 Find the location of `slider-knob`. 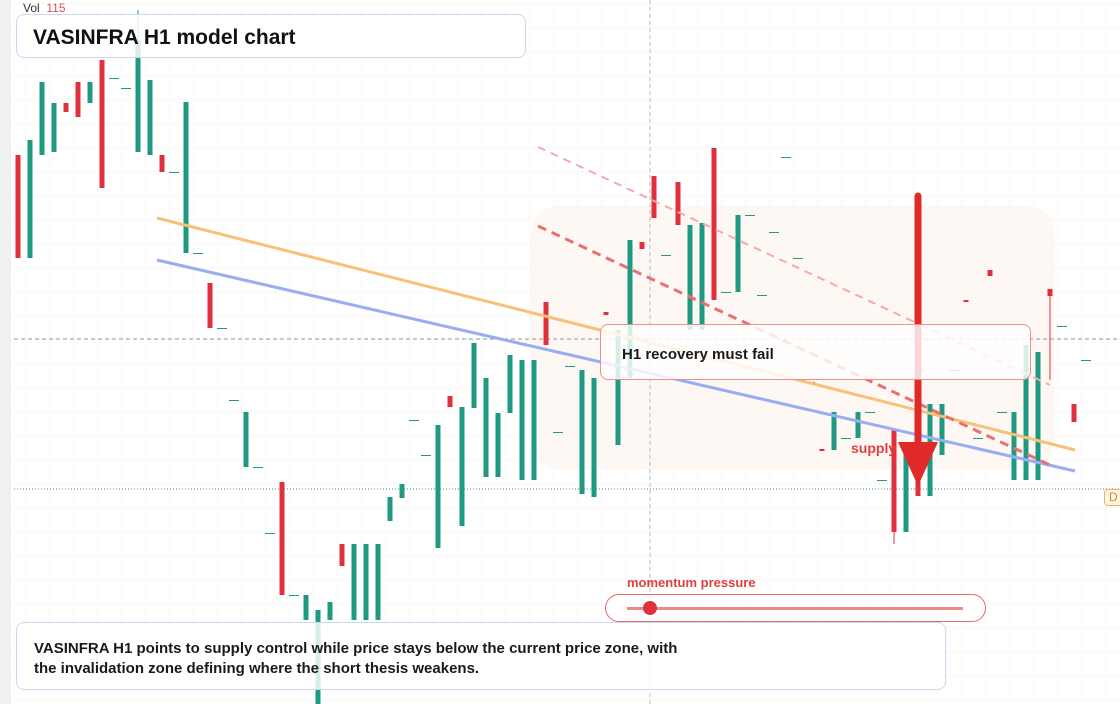

slider-knob is located at coordinates (650, 608).